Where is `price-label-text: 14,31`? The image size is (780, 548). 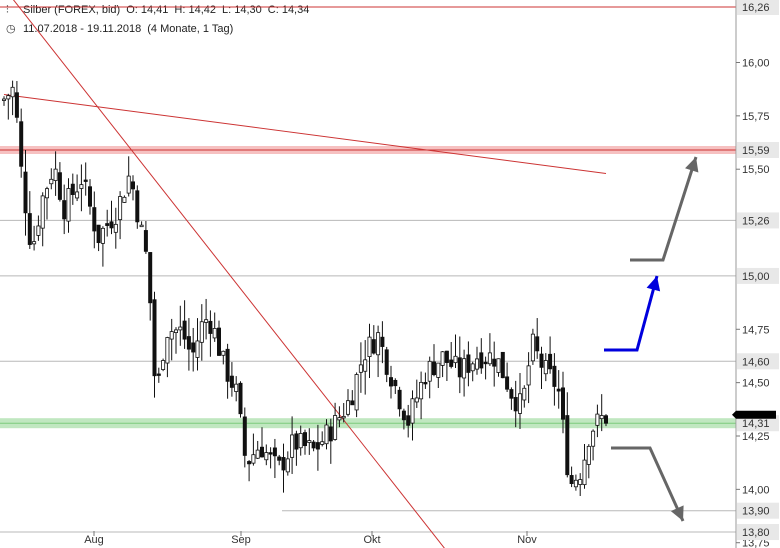
price-label-text: 14,31 is located at coordinates (756, 424).